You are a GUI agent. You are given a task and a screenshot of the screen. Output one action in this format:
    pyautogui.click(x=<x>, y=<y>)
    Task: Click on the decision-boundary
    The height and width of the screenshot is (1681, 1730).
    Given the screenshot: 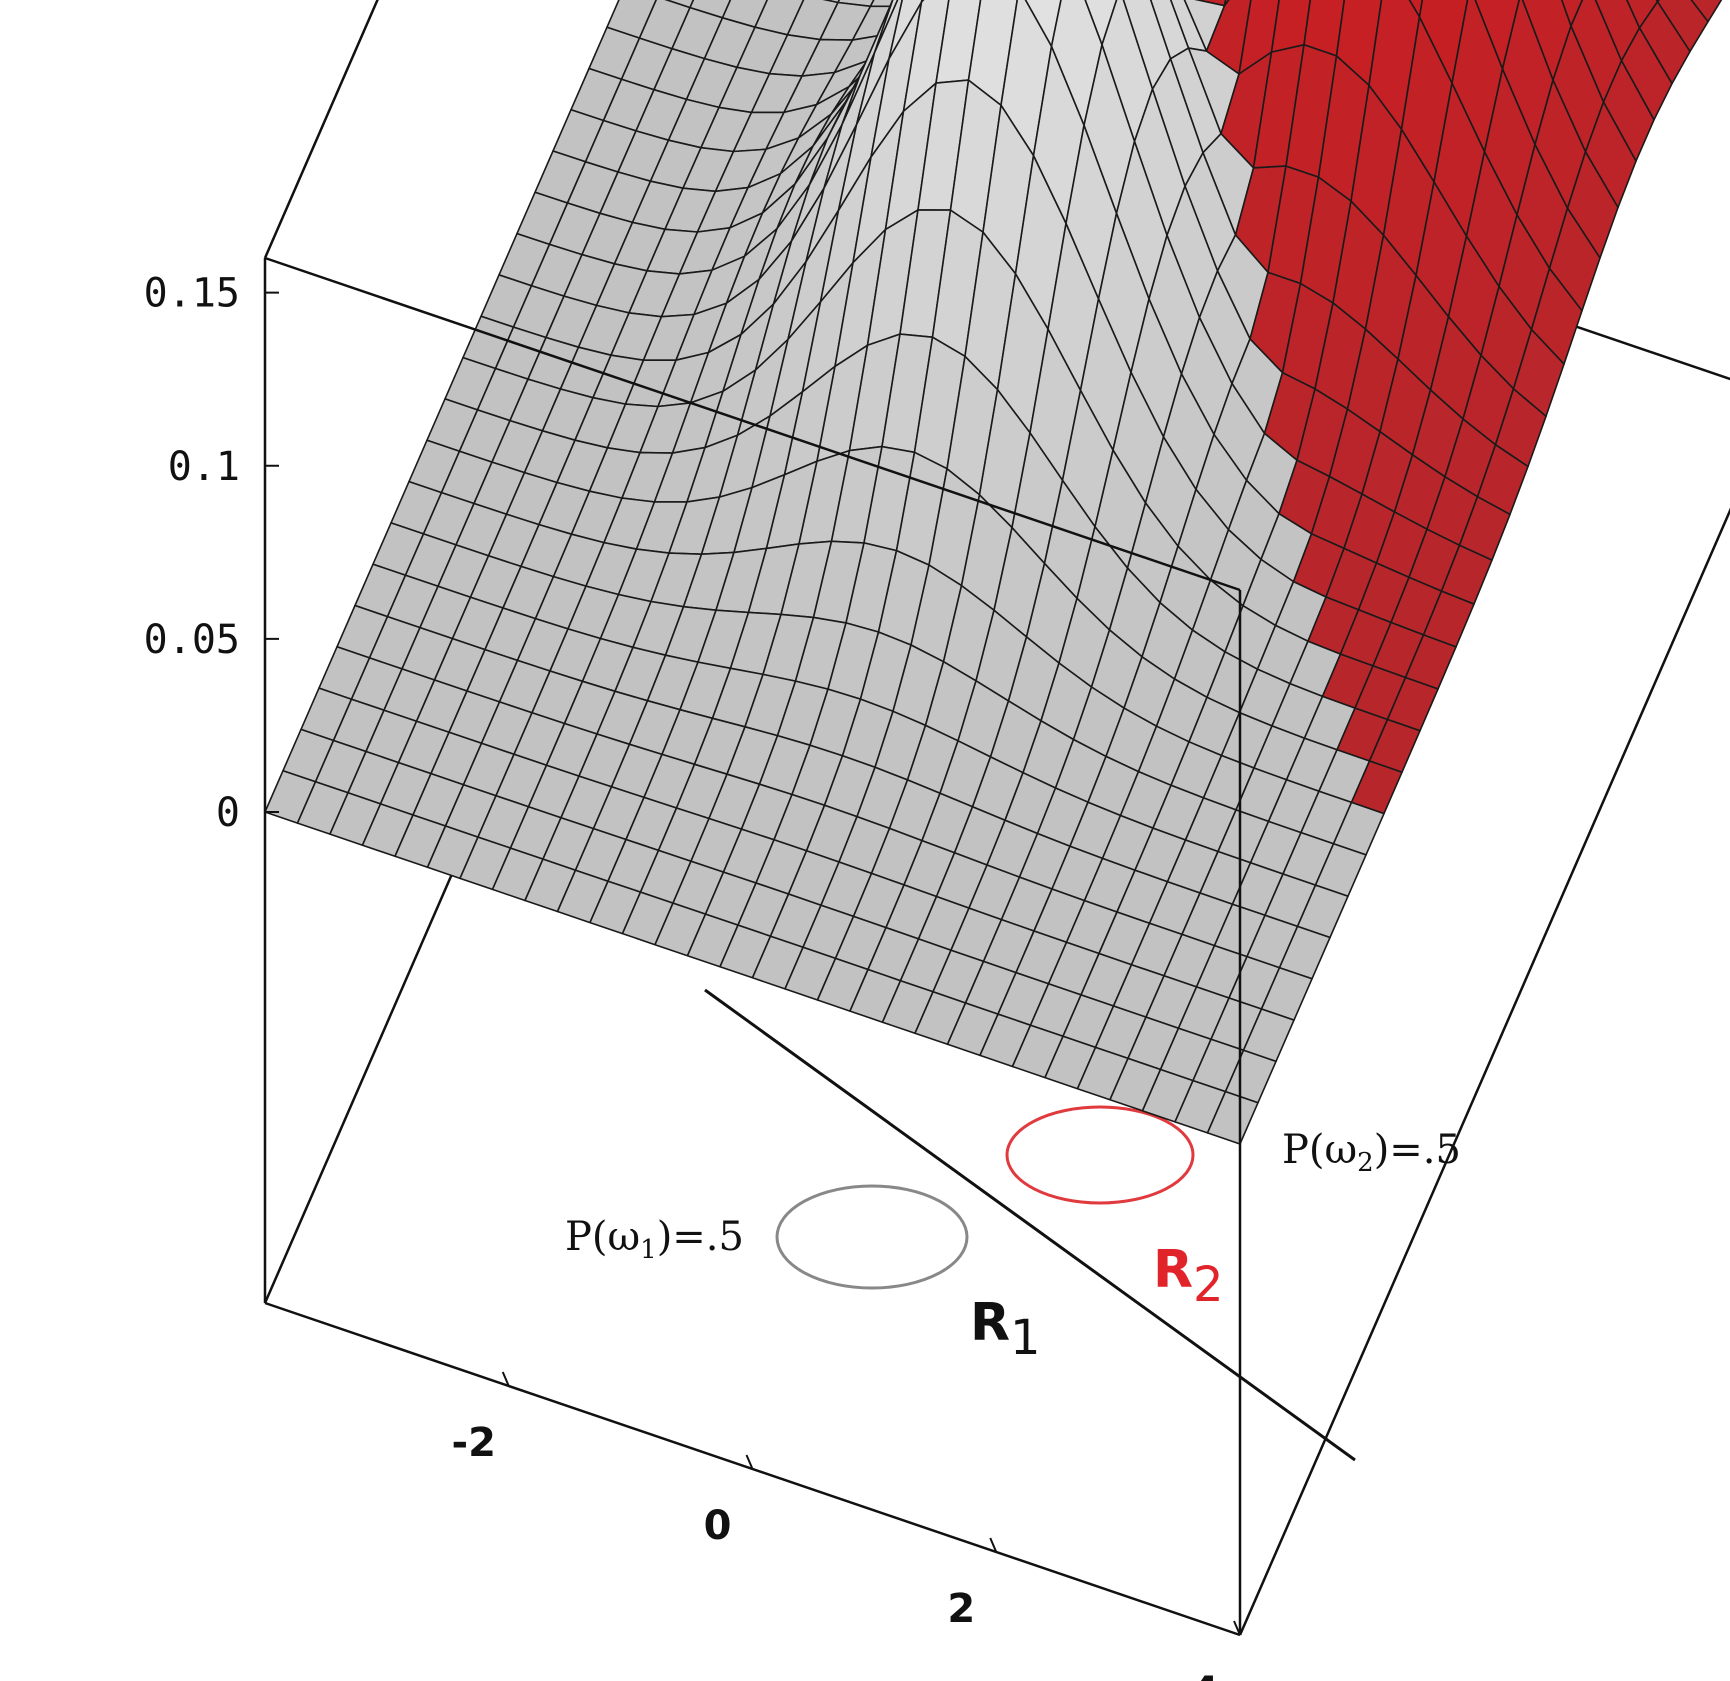 What is the action you would take?
    pyautogui.click(x=1030, y=1225)
    